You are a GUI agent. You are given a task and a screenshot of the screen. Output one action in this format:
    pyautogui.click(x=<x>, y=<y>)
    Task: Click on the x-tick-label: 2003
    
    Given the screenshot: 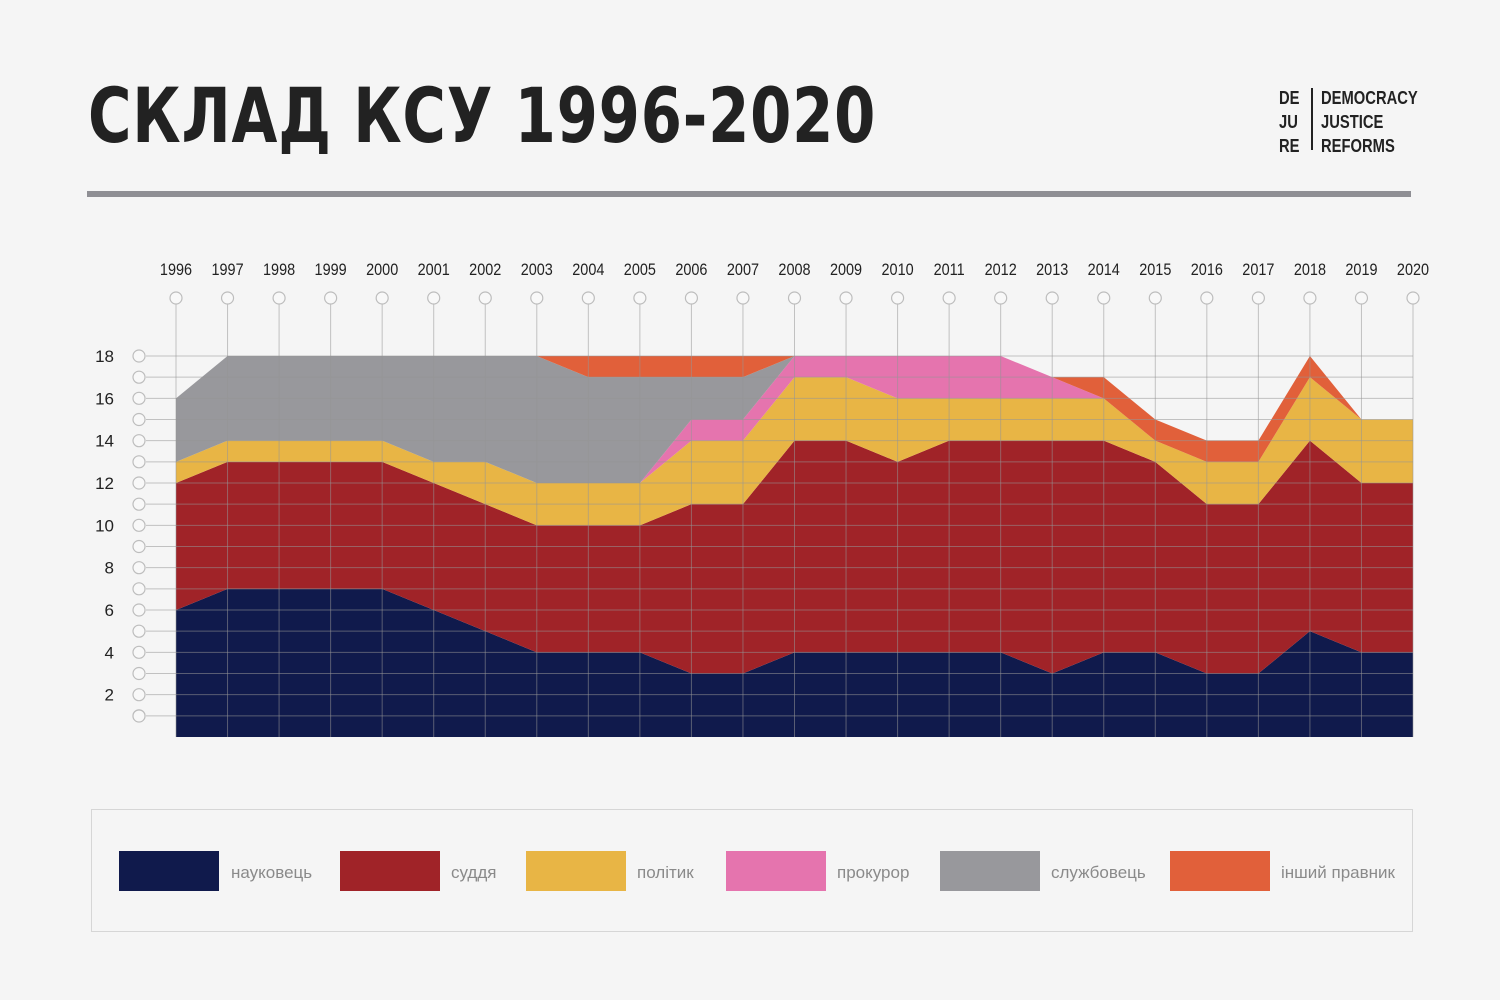 What is the action you would take?
    pyautogui.click(x=537, y=270)
    